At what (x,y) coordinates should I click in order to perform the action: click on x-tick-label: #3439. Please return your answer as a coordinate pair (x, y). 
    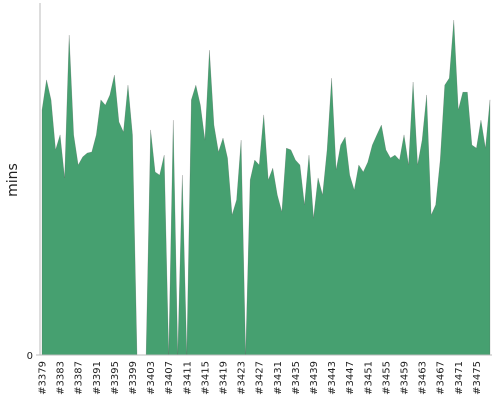
    Looking at the image, I should click on (314, 378).